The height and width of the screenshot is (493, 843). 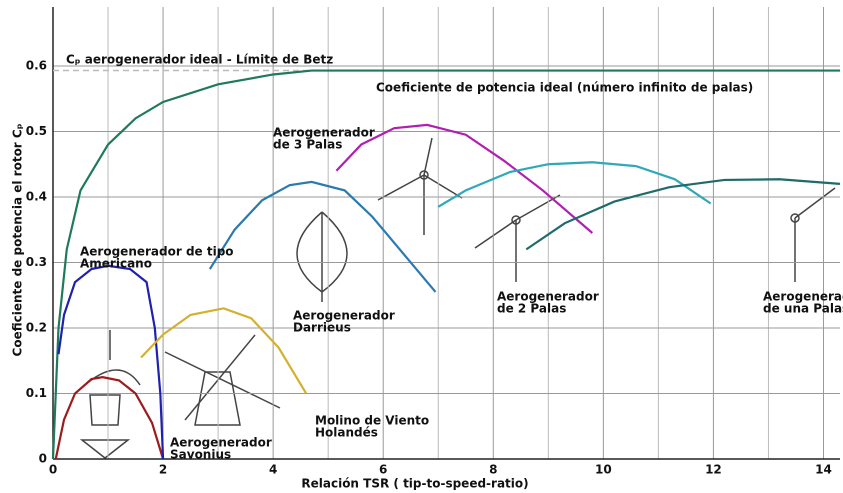 What do you see at coordinates (414, 484) in the screenshot?
I see `x-axis-title: Relación TSR ( tip-to-speed-ratio)` at bounding box center [414, 484].